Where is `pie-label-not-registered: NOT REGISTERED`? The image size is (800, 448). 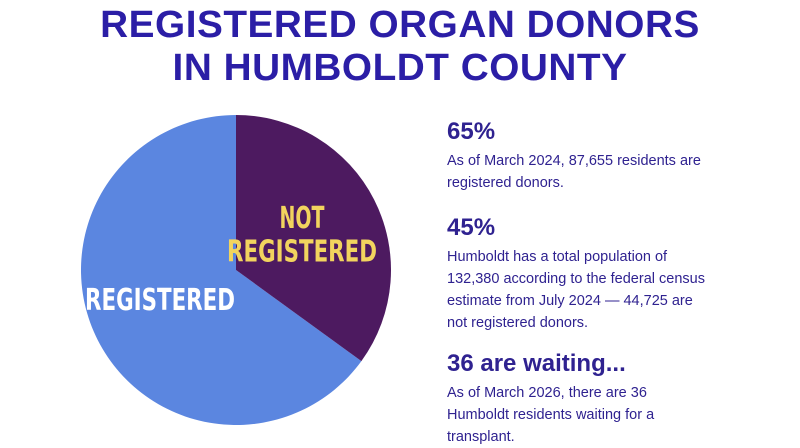
pie-label-not-registered: NOT REGISTERED is located at coordinates (302, 235).